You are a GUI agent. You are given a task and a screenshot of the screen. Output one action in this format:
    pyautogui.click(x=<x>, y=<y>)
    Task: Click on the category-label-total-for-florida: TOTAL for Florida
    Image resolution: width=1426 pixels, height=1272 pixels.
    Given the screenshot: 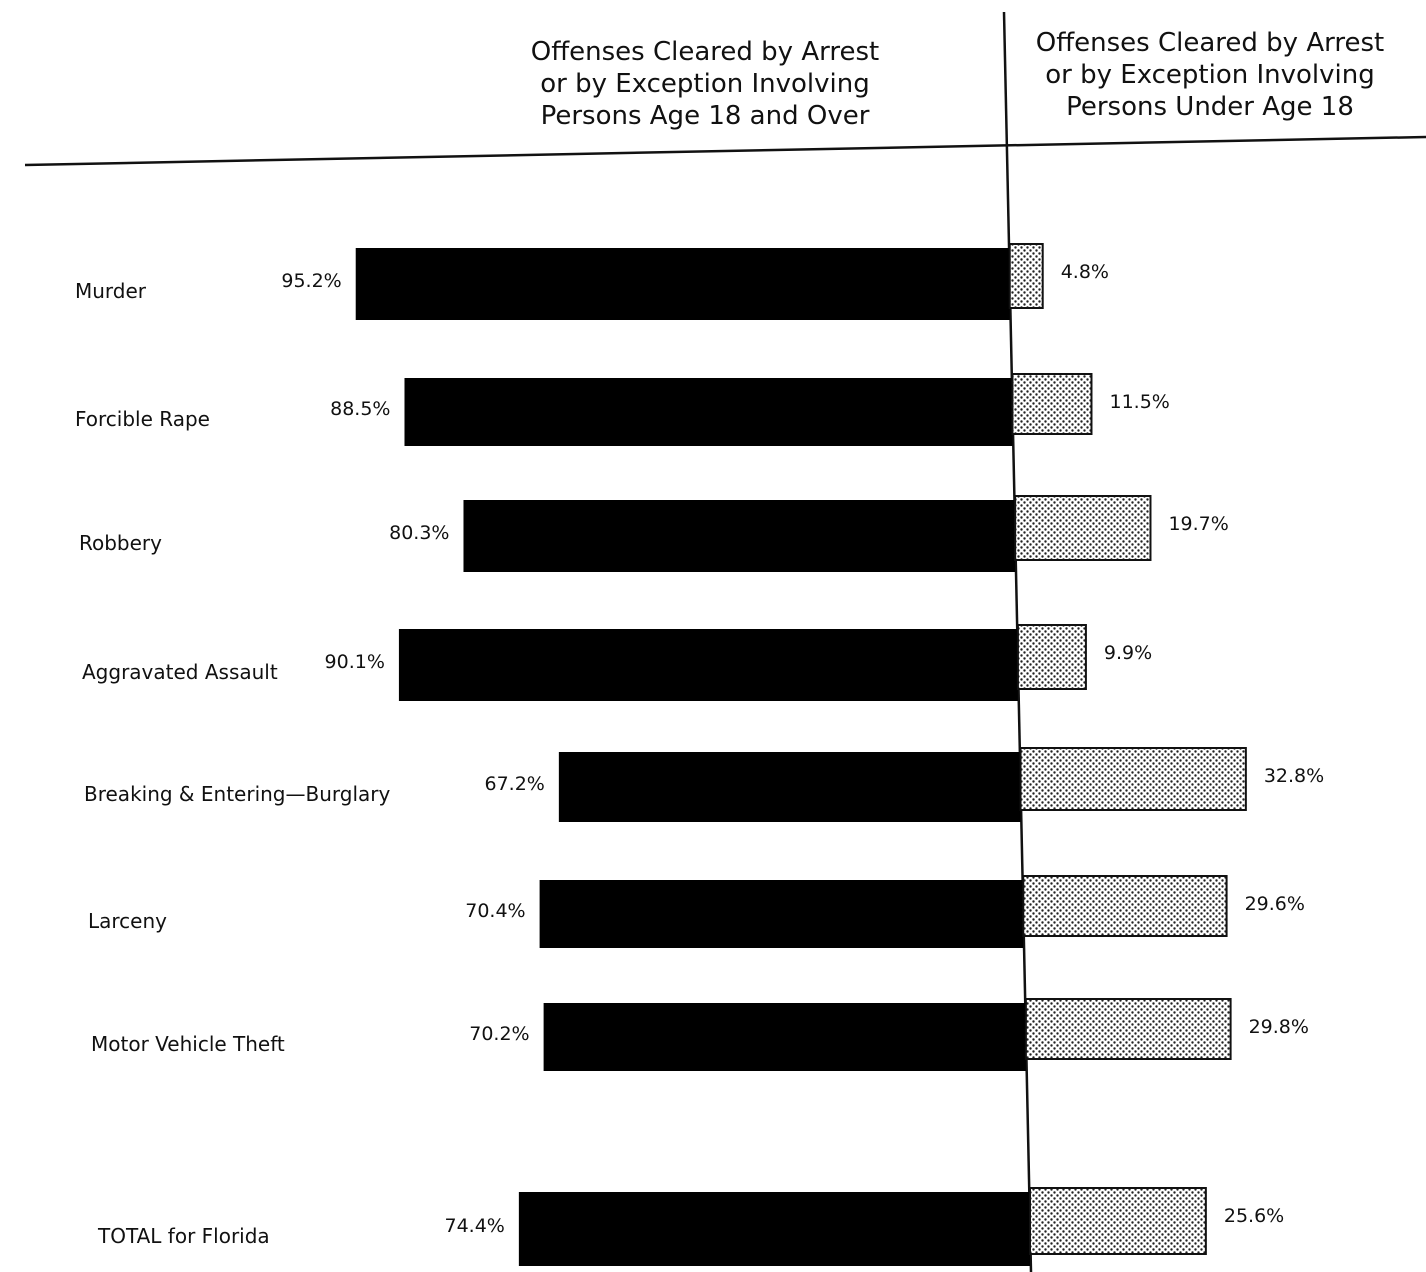 What is the action you would take?
    pyautogui.click(x=183, y=1236)
    